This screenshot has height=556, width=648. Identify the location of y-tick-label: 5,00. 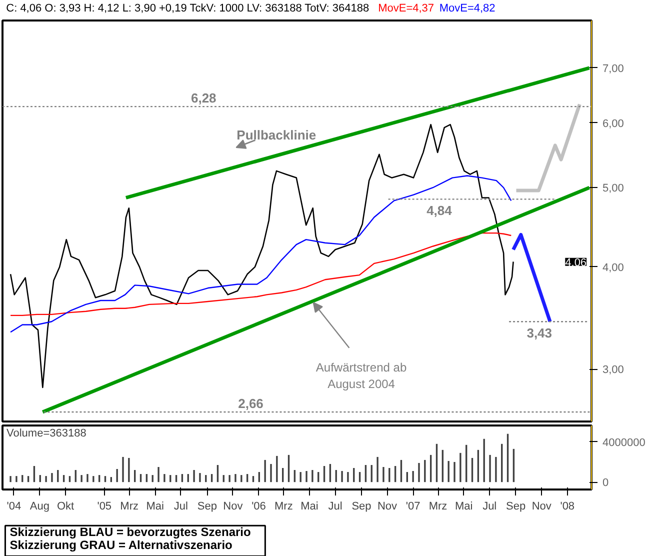
(613, 188).